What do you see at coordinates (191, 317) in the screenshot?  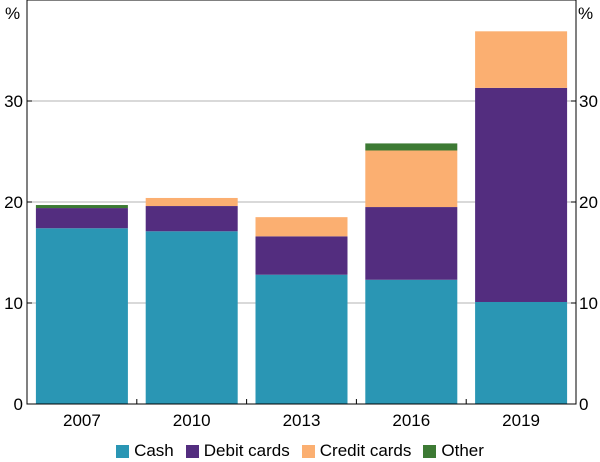 I see `bar-cash-2010` at bounding box center [191, 317].